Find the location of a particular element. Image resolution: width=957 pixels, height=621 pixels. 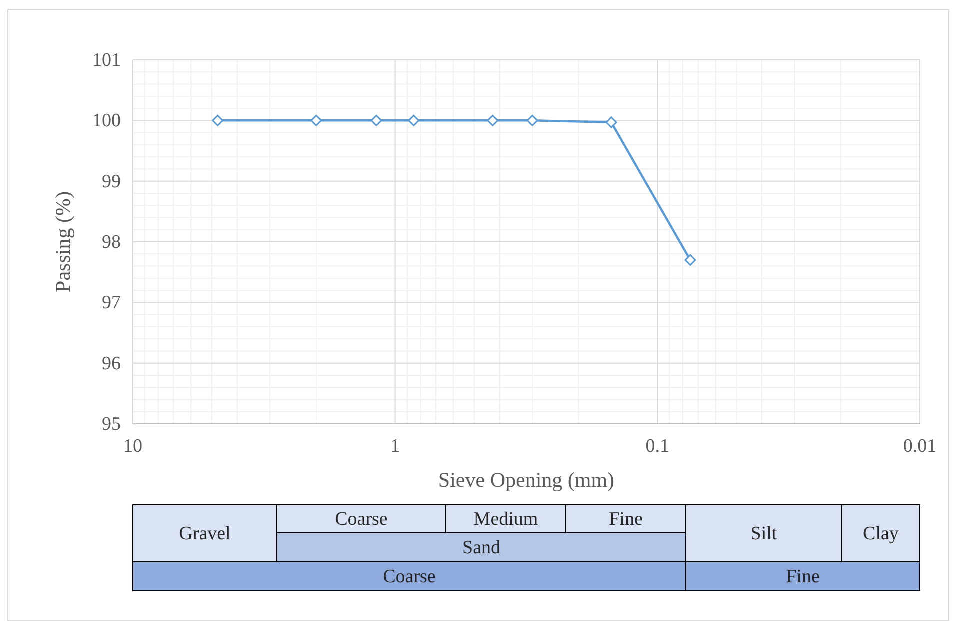

x-tick-label: 0.01 is located at coordinates (920, 446).